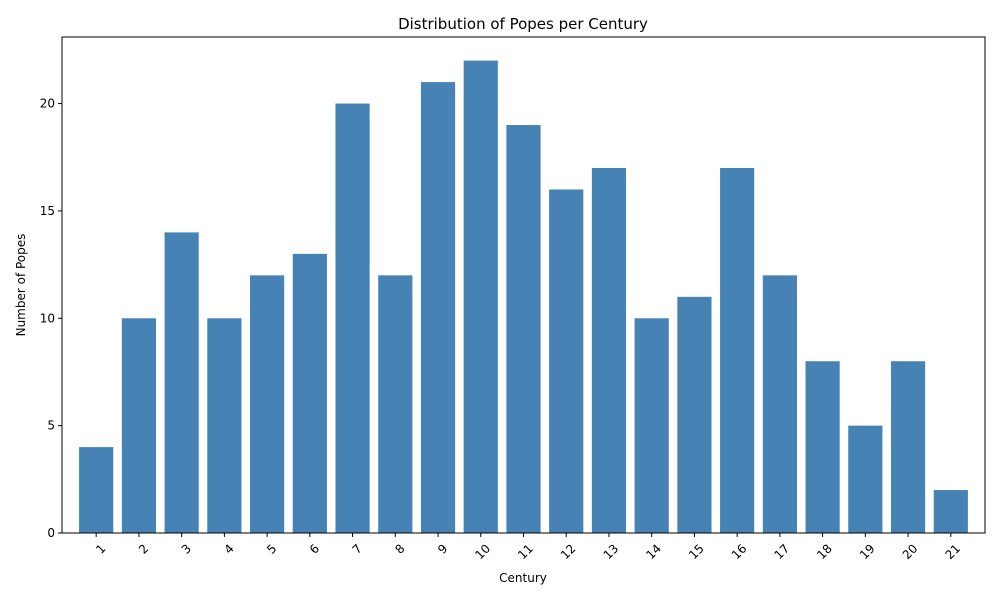 The width and height of the screenshot is (1000, 600). I want to click on x-axis-ticks: 1 2 3 4 5 6 7 8 9 10 11 12 13 14 15 16 17 18 19 20 21, so click(528, 547).